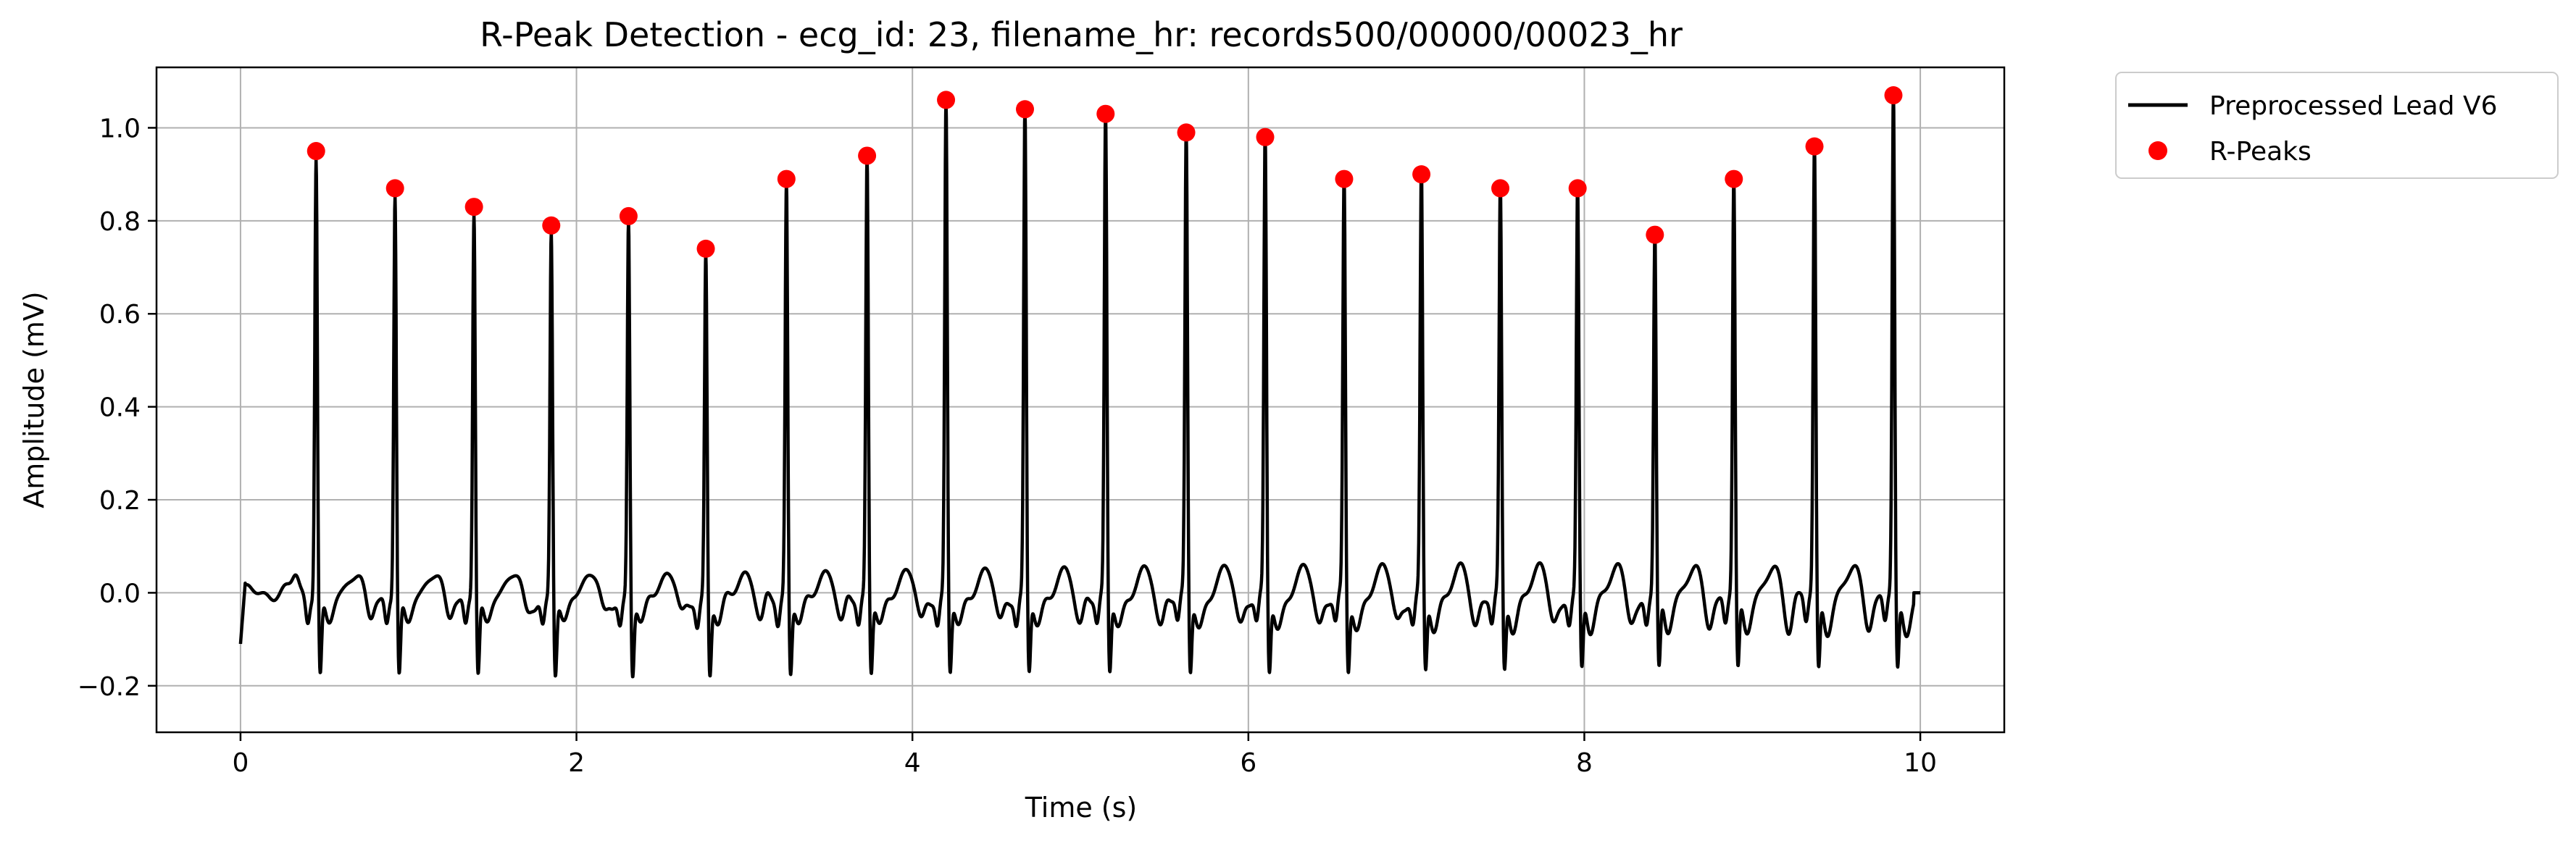 The height and width of the screenshot is (846, 2576). I want to click on x-axis: 0 2 4 6 8 10, so click(1084, 755).